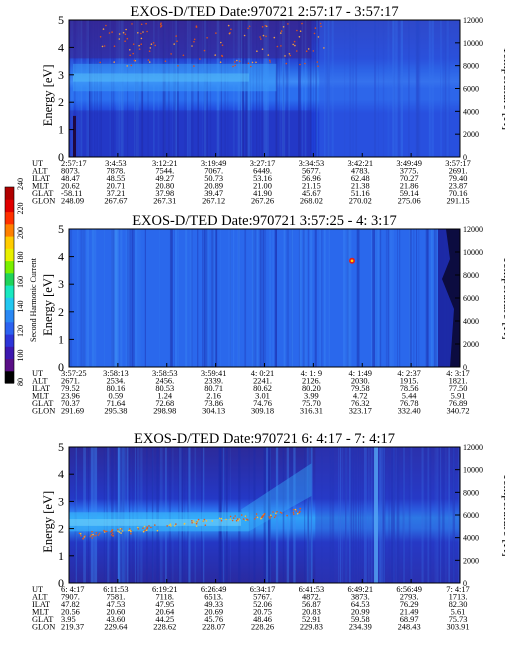 Image resolution: width=505 pixels, height=649 pixels. Describe the element at coordinates (360, 178) in the screenshot. I see `orbit-value: 62.48` at that location.